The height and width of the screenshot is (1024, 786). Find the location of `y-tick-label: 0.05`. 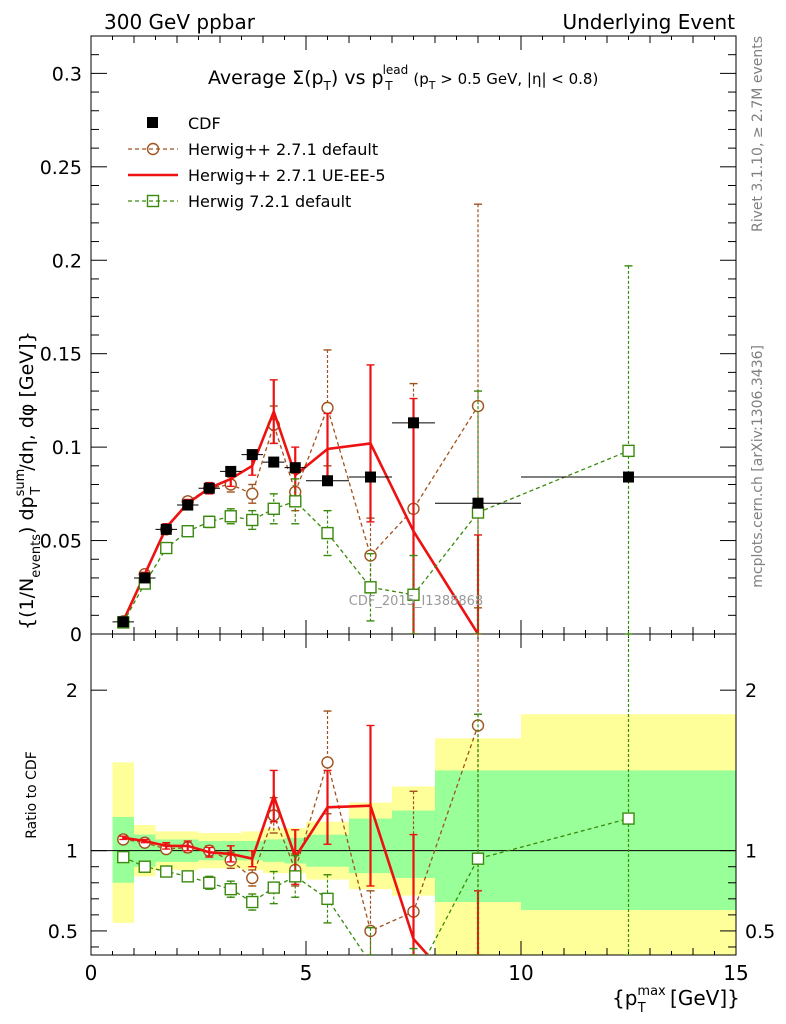

y-tick-label: 0.05 is located at coordinates (61, 542).